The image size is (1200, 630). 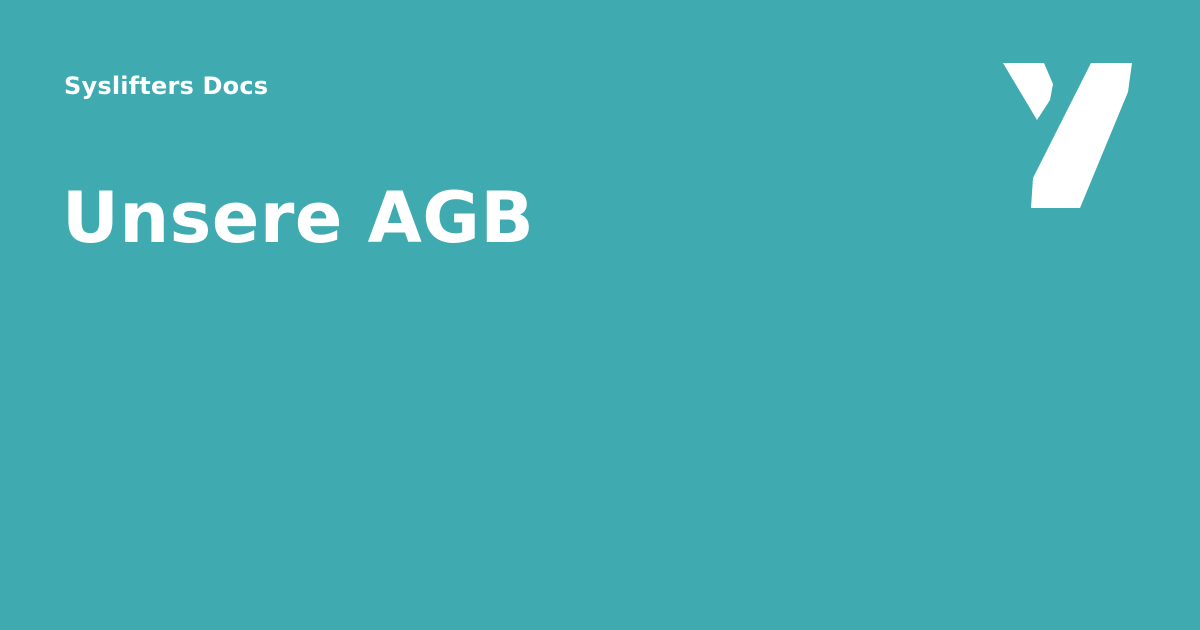 I want to click on site-name: Syslifters Docs, so click(x=166, y=86).